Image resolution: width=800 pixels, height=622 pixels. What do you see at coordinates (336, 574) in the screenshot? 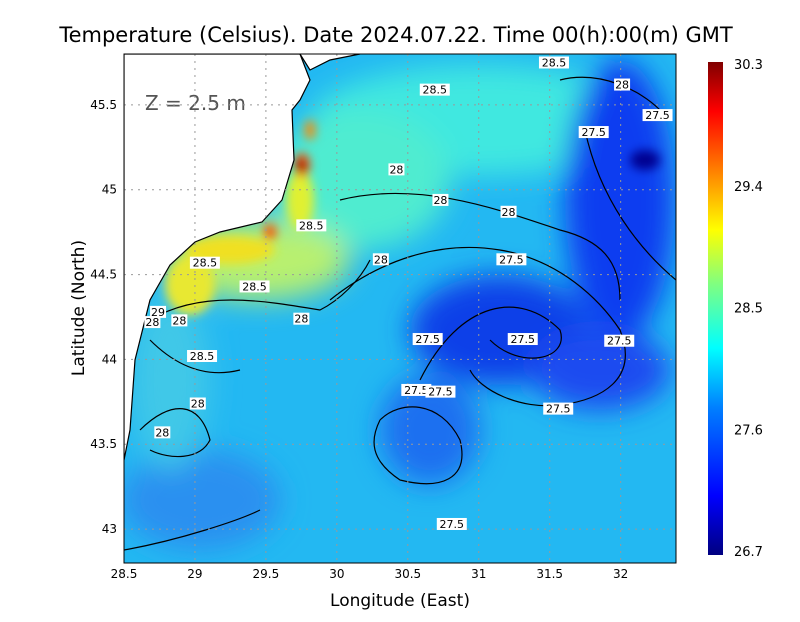
I see `x-tick-label: 30` at bounding box center [336, 574].